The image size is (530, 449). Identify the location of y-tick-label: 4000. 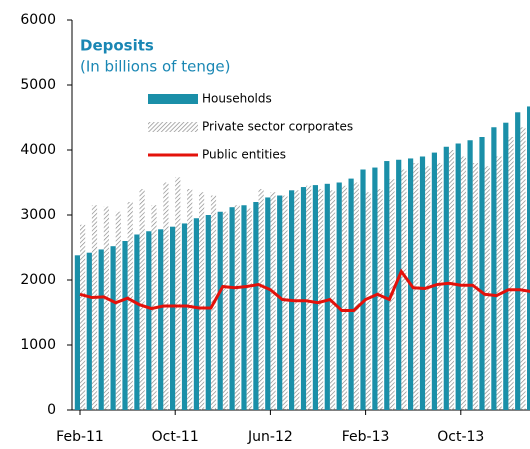
(38, 150).